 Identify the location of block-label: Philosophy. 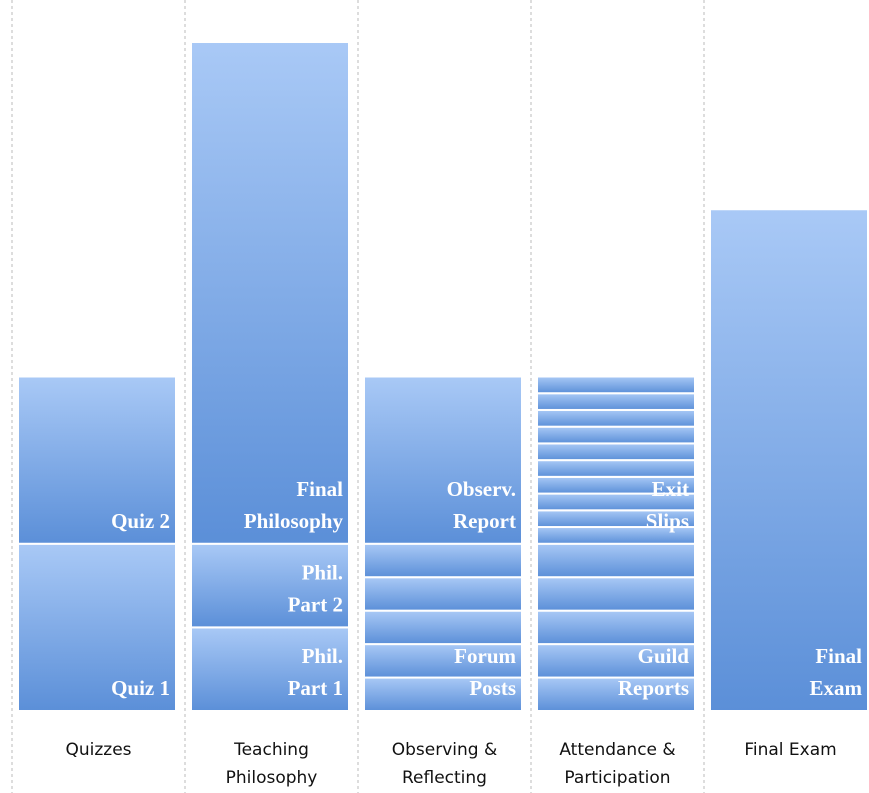
(294, 521).